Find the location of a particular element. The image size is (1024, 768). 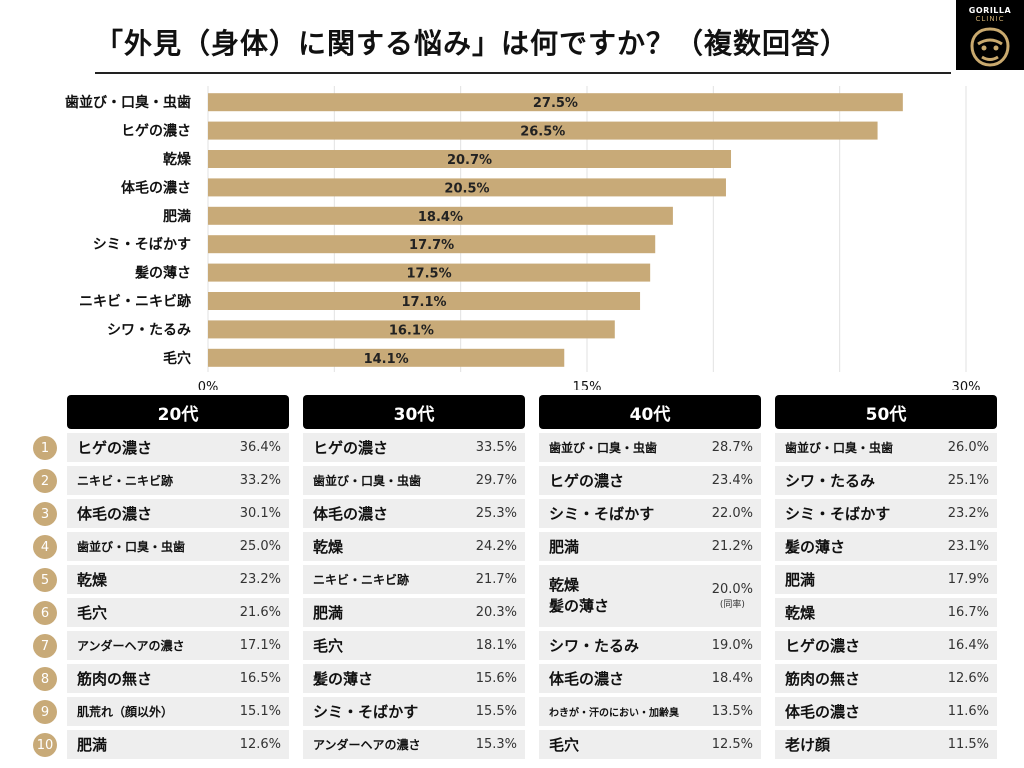

rank-item-value: 18.1% is located at coordinates (496, 645).